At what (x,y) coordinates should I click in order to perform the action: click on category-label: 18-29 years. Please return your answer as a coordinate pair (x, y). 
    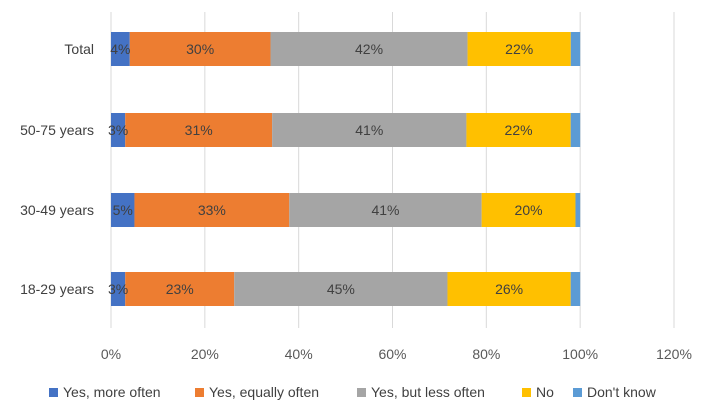
    Looking at the image, I should click on (57, 289).